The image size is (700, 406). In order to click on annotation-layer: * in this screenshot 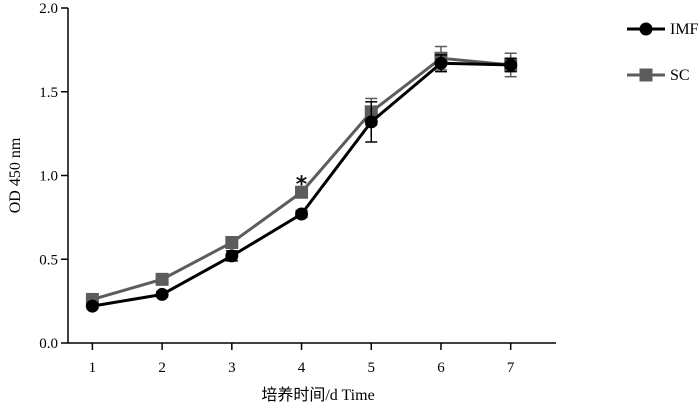, I will do `click(302, 185)`.